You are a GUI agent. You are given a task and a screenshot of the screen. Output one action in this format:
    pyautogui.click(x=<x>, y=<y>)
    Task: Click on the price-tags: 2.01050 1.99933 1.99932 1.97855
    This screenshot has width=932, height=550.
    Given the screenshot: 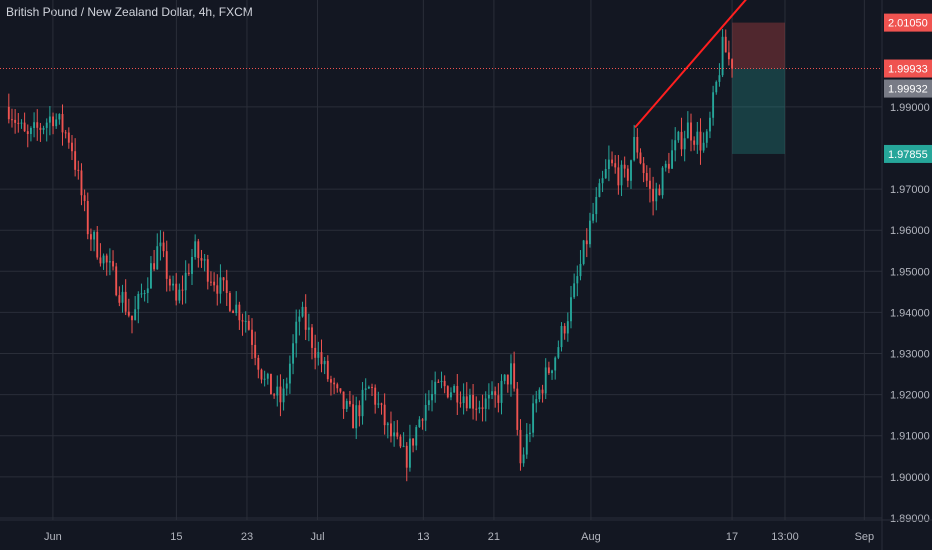 What is the action you would take?
    pyautogui.click(x=908, y=88)
    